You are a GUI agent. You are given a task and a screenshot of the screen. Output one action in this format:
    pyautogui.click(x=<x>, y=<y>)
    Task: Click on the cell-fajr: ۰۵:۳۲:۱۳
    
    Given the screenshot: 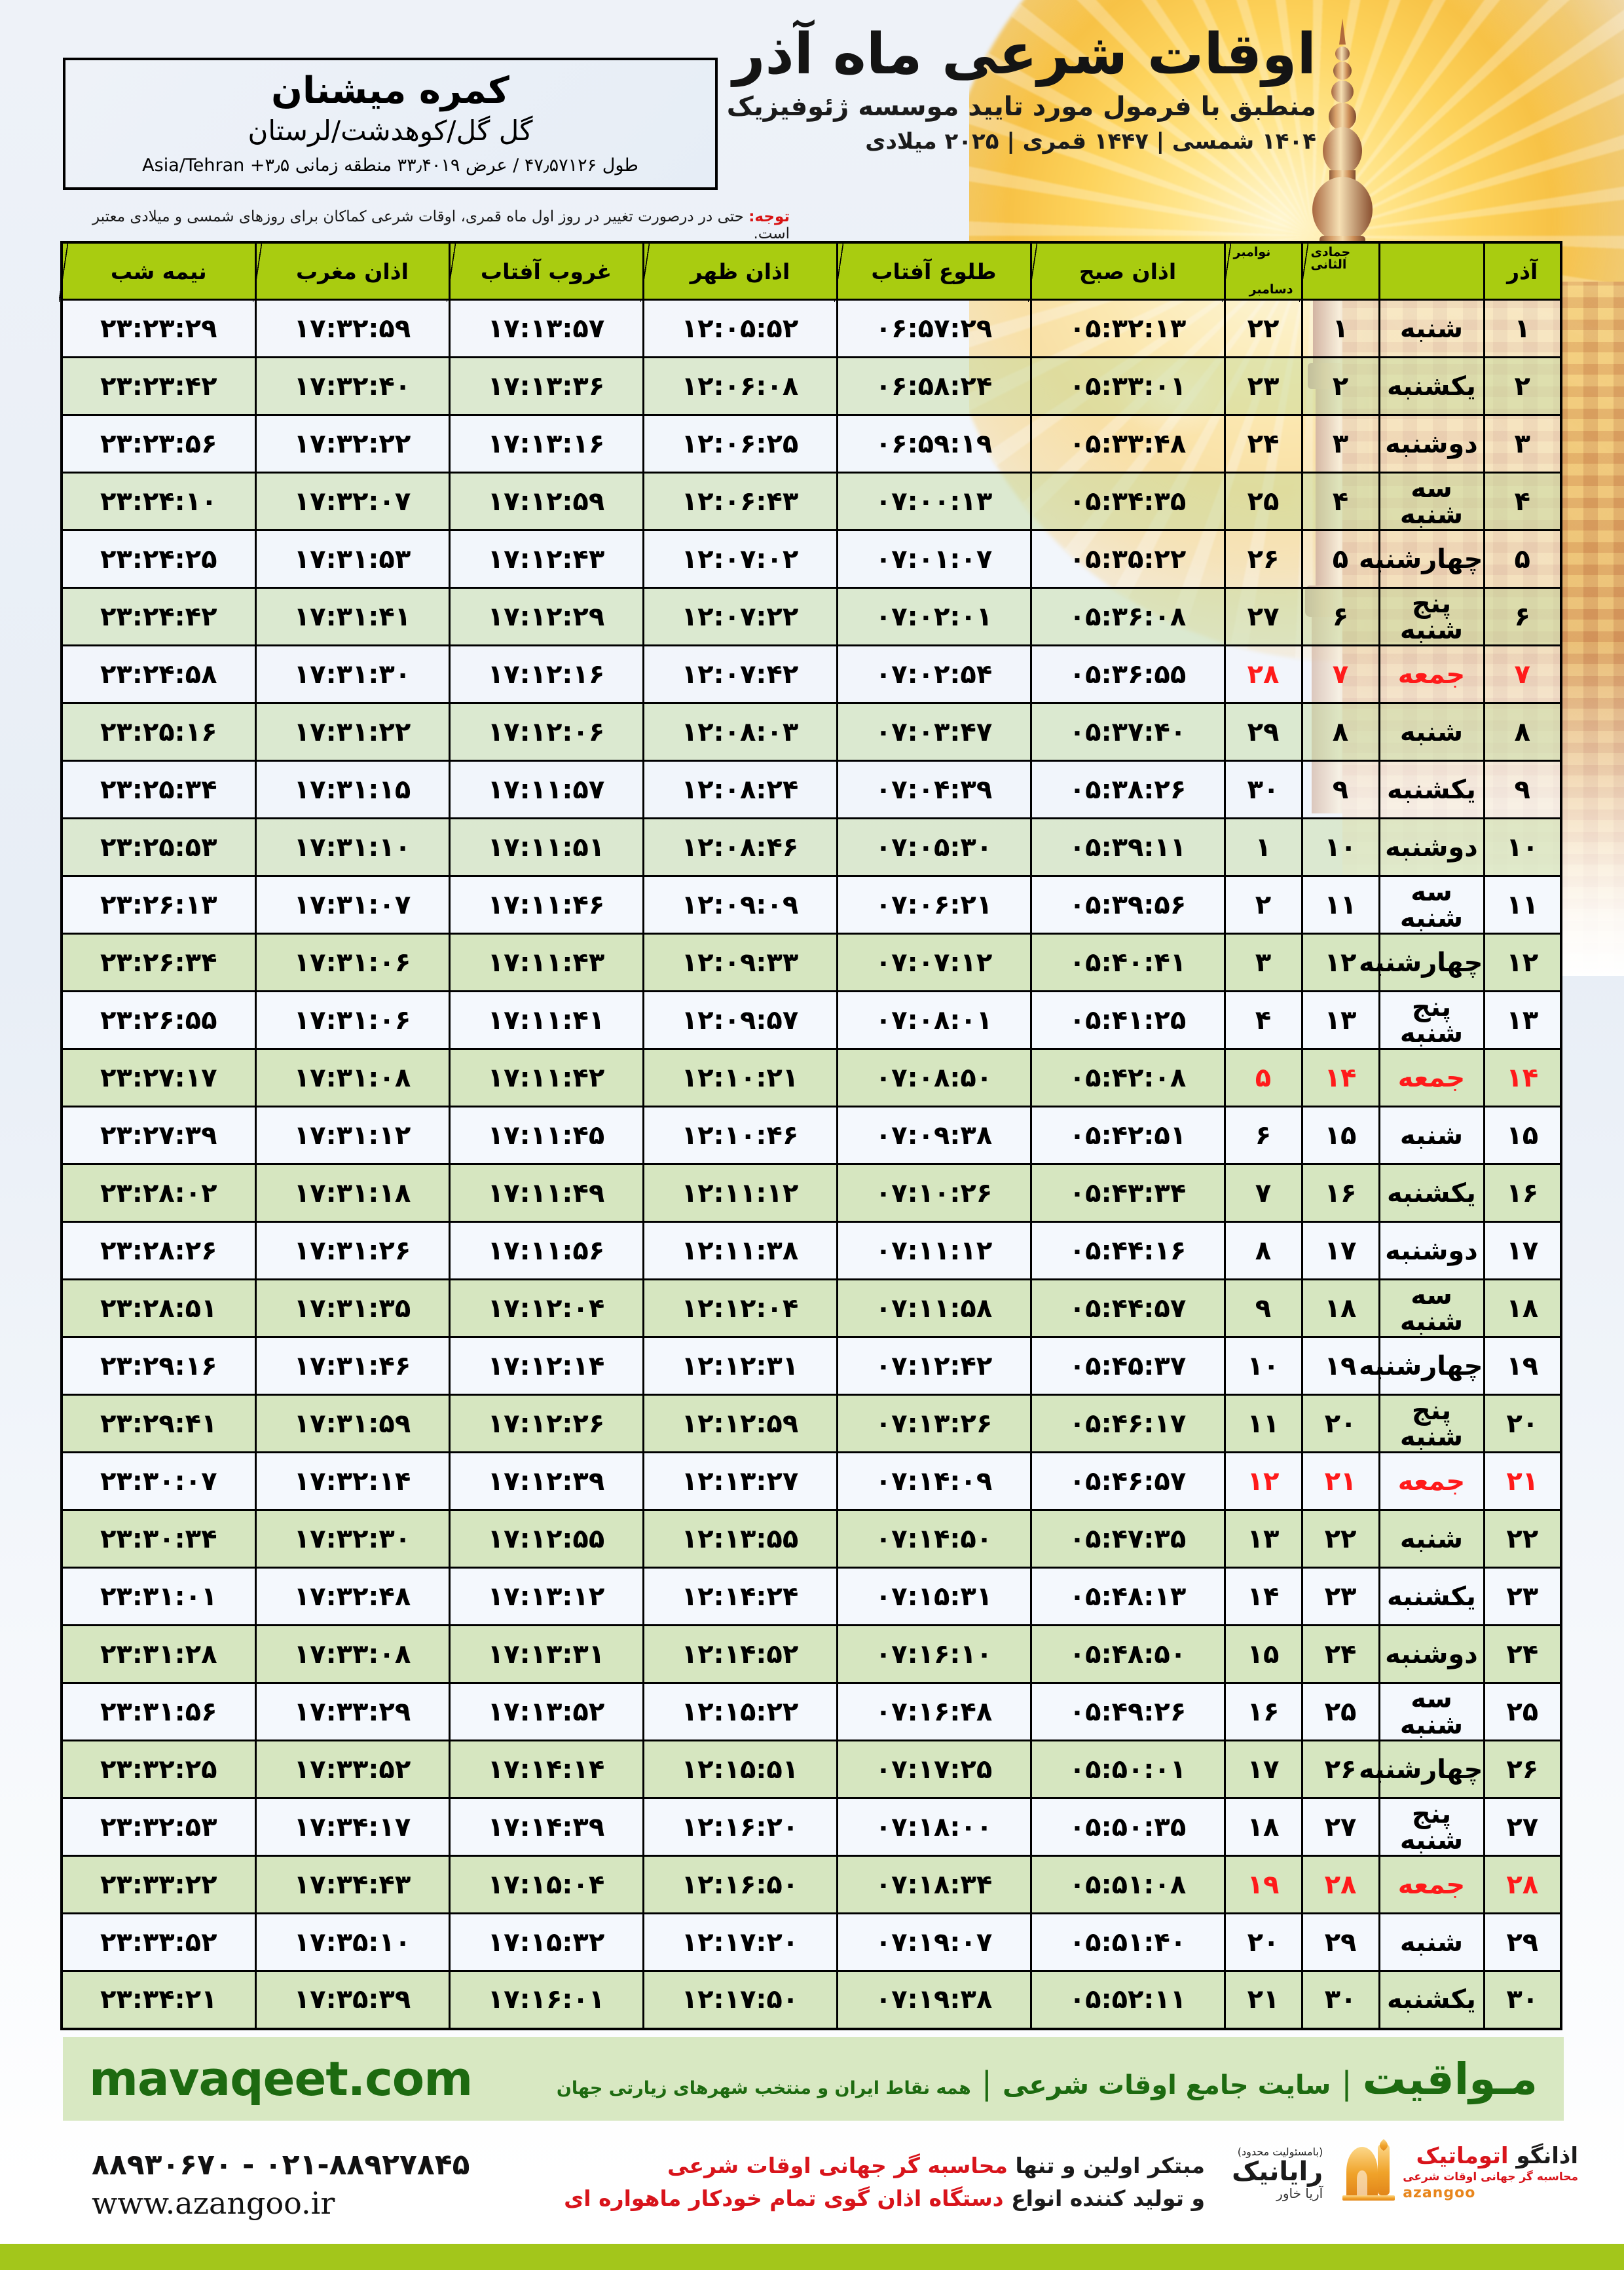 What is the action you would take?
    pyautogui.click(x=1127, y=328)
    